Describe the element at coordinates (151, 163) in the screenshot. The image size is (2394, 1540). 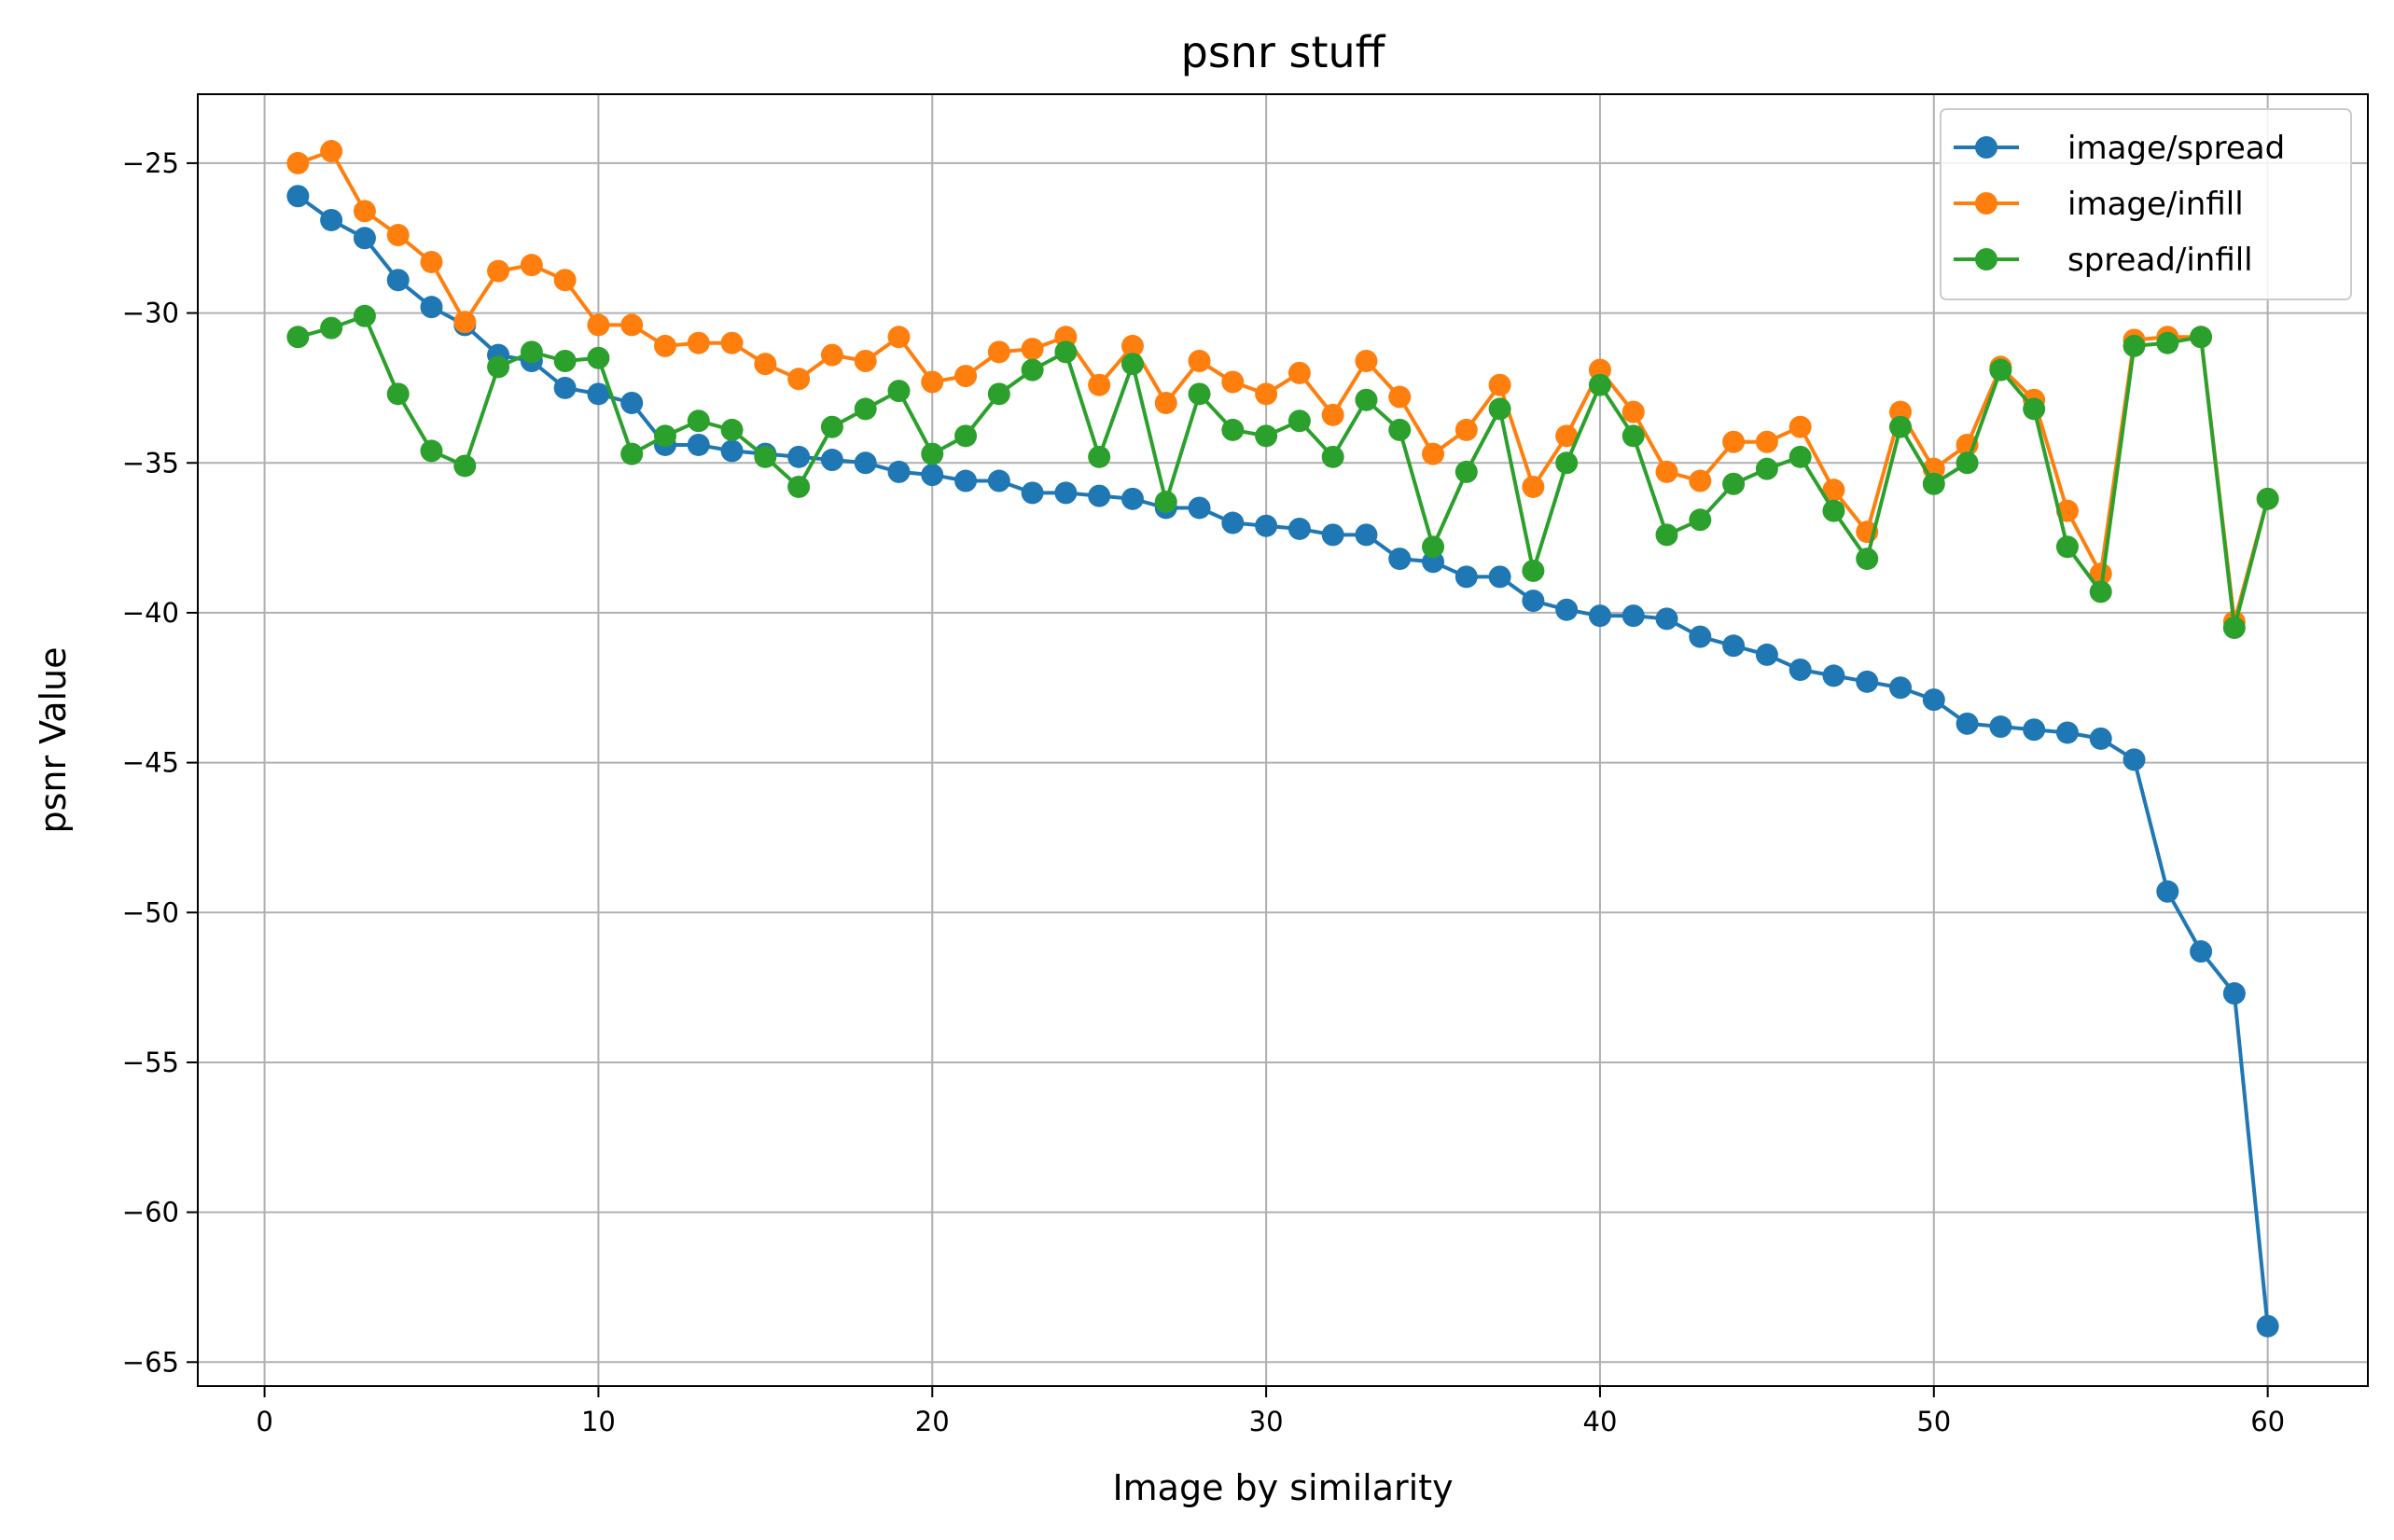
I see `y-tick-label: −25` at that location.